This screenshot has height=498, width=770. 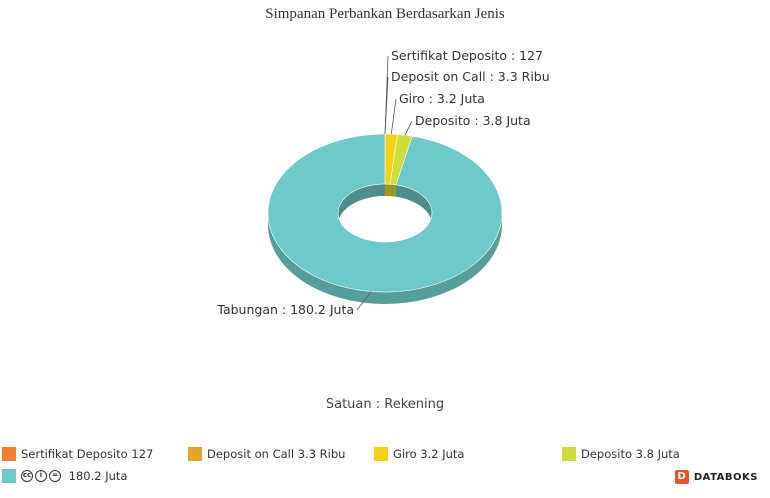 I want to click on legend-item-tabungan: cc i = 180.2 Juta, so click(x=64, y=476).